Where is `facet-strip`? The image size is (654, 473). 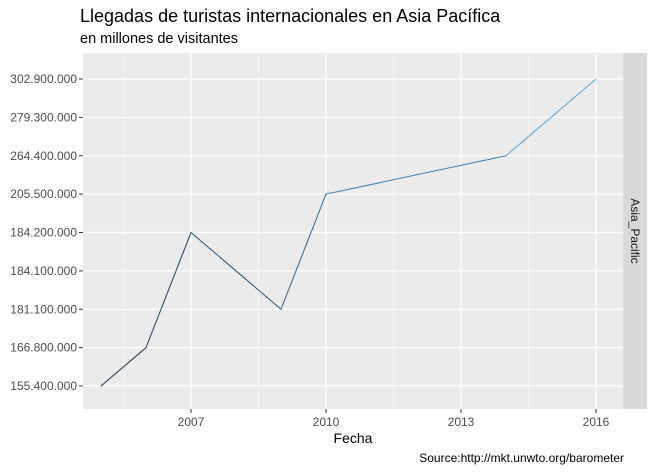 facet-strip is located at coordinates (635, 231).